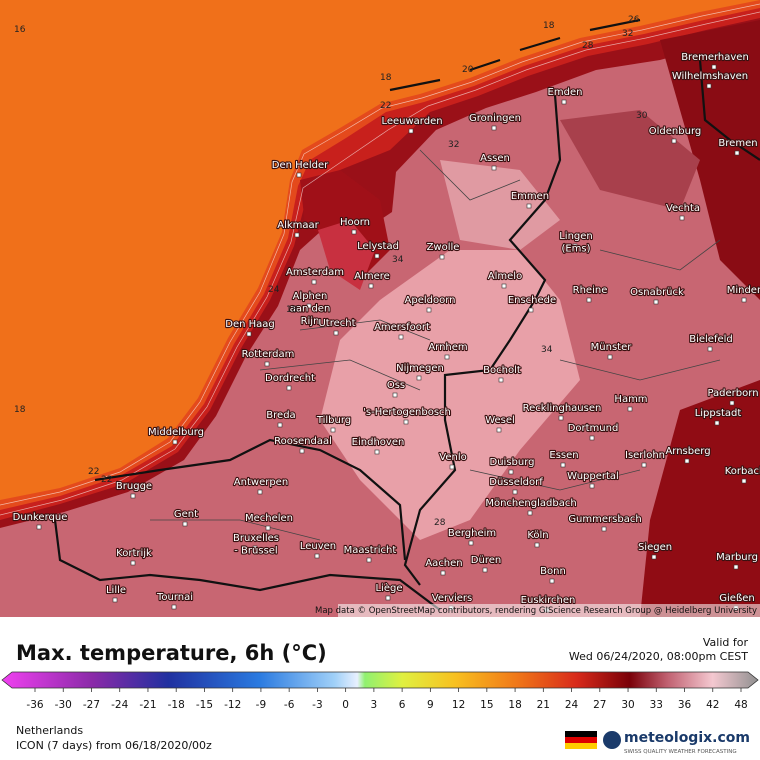 The width and height of the screenshot is (760, 760). What do you see at coordinates (63, 705) in the screenshot?
I see `colorbar-tick-label: -30` at bounding box center [63, 705].